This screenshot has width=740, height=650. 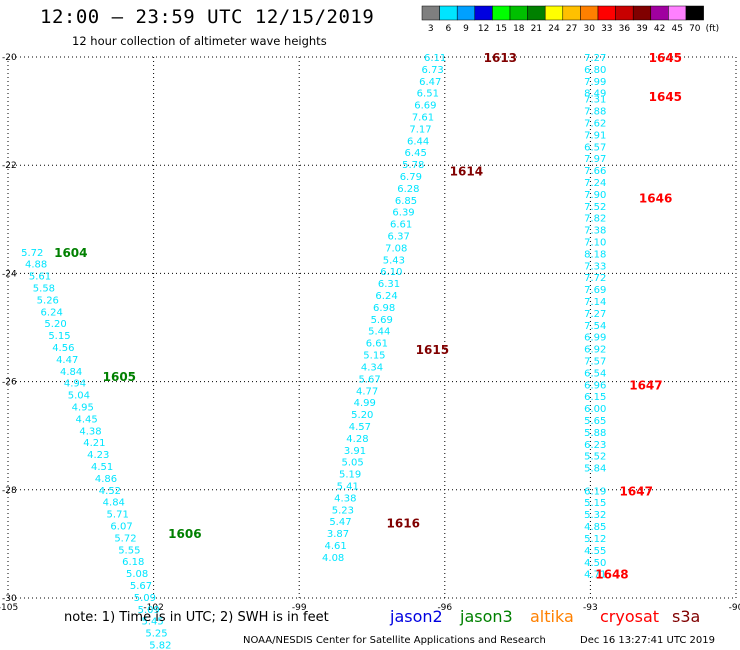 What do you see at coordinates (63, 348) in the screenshot?
I see `wave-height-value: 4.56` at bounding box center [63, 348].